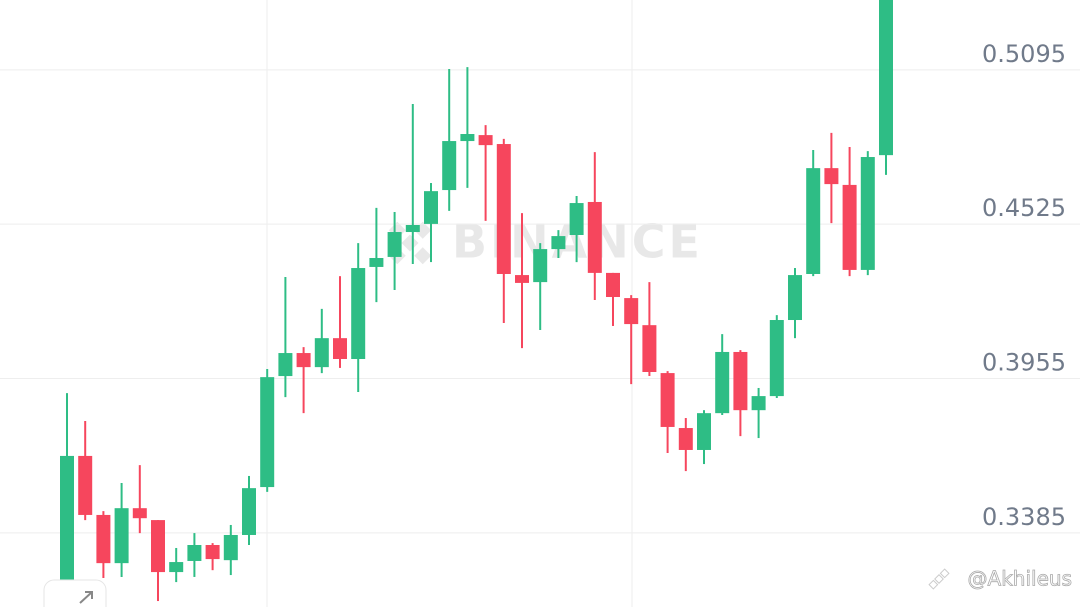 This screenshot has height=607, width=1080. Describe the element at coordinates (939, 579) in the screenshot. I see `credit-logo` at that location.